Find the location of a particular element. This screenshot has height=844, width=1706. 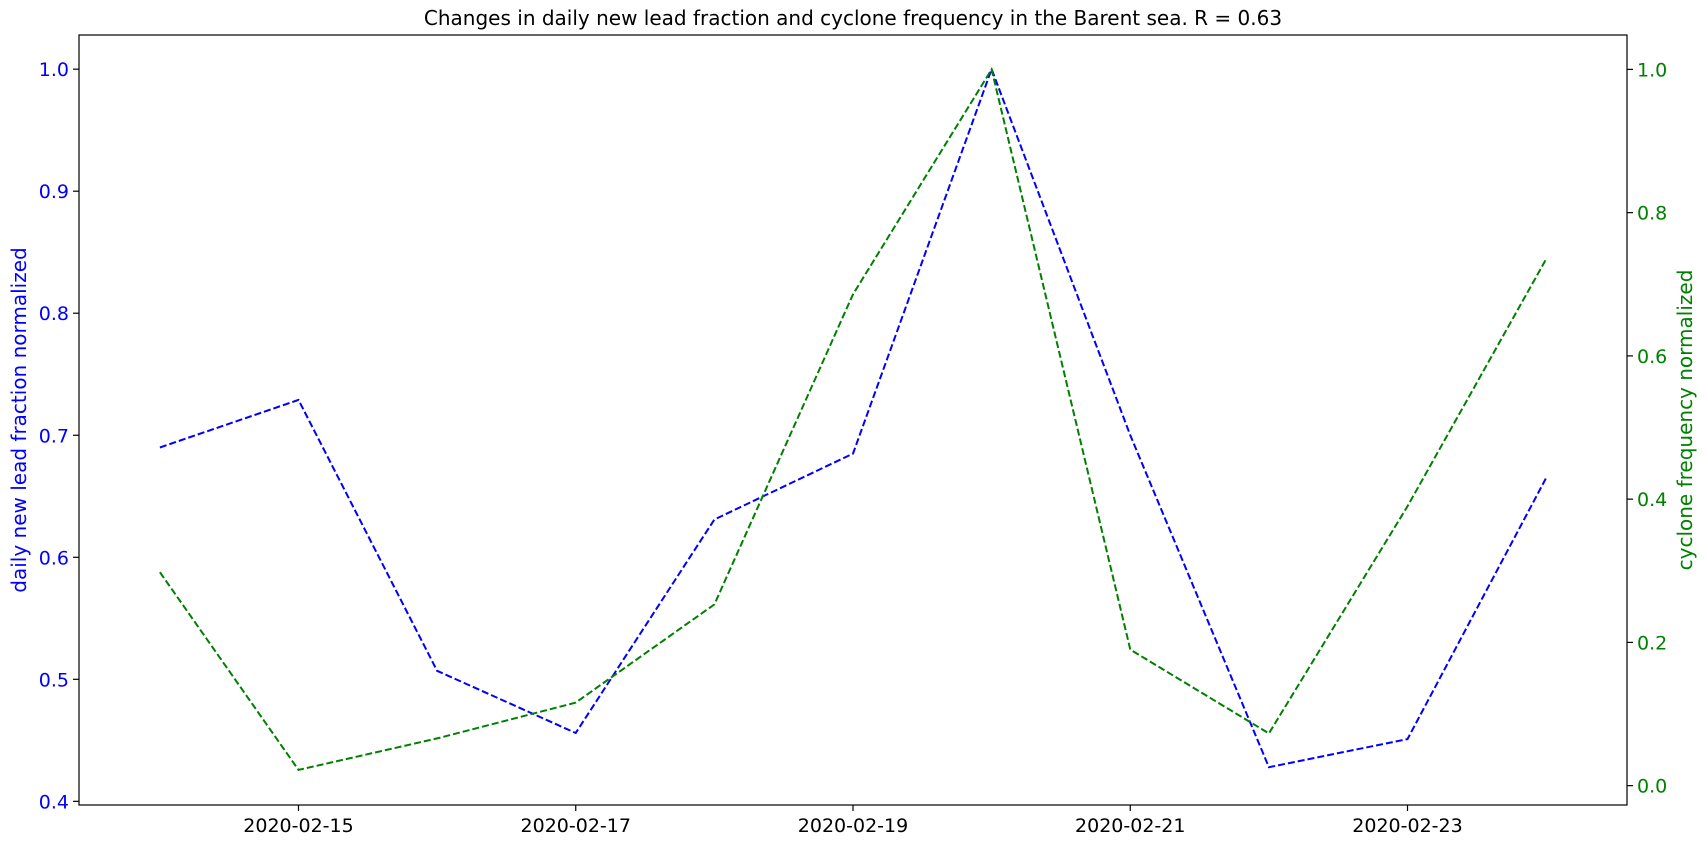

left-axis-ticks: 0.4 0.5 0.6 0.7 0.8 0.9 1.0 is located at coordinates (59, 436).